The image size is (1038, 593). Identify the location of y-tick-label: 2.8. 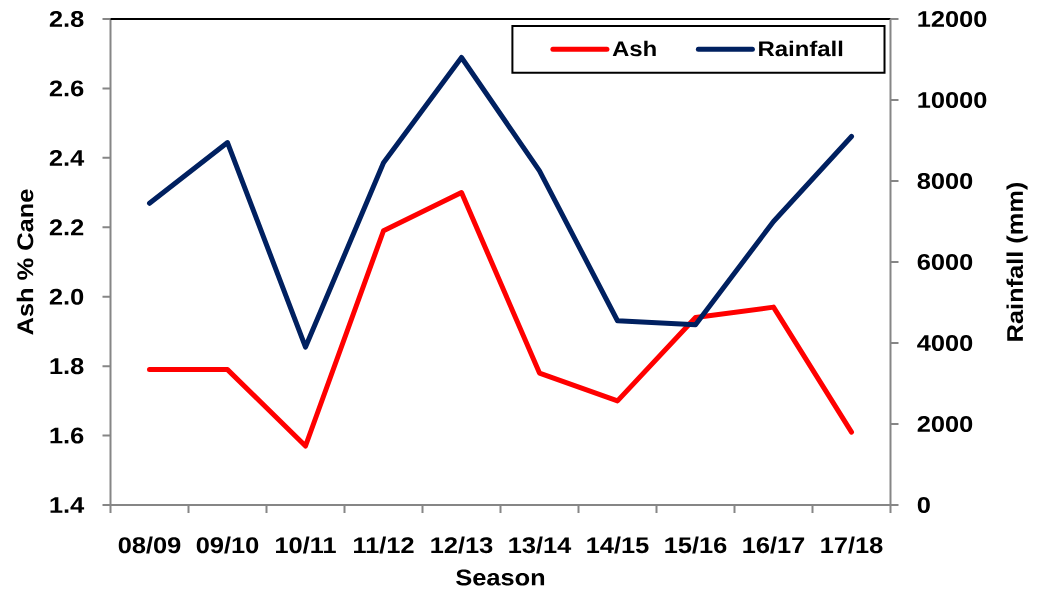
(66, 19).